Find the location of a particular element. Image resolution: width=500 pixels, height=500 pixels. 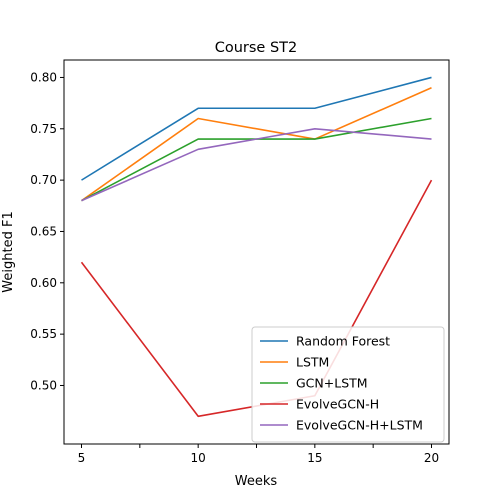

legend-label: EvolveGCN-H is located at coordinates (337, 404).